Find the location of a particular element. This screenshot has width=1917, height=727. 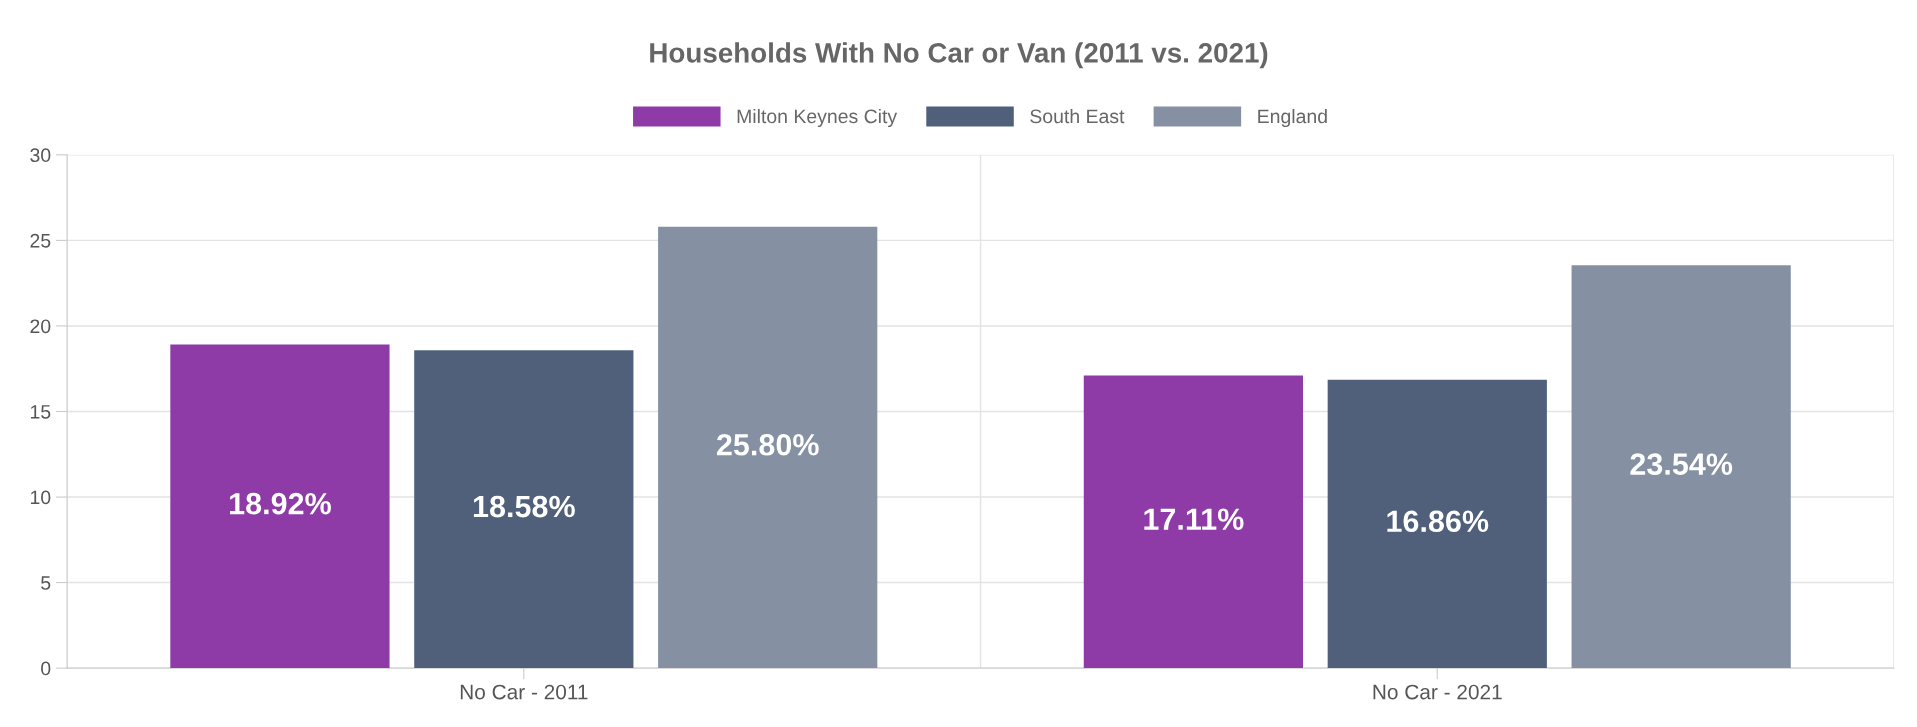

data-label: 23.54% is located at coordinates (1681, 464).